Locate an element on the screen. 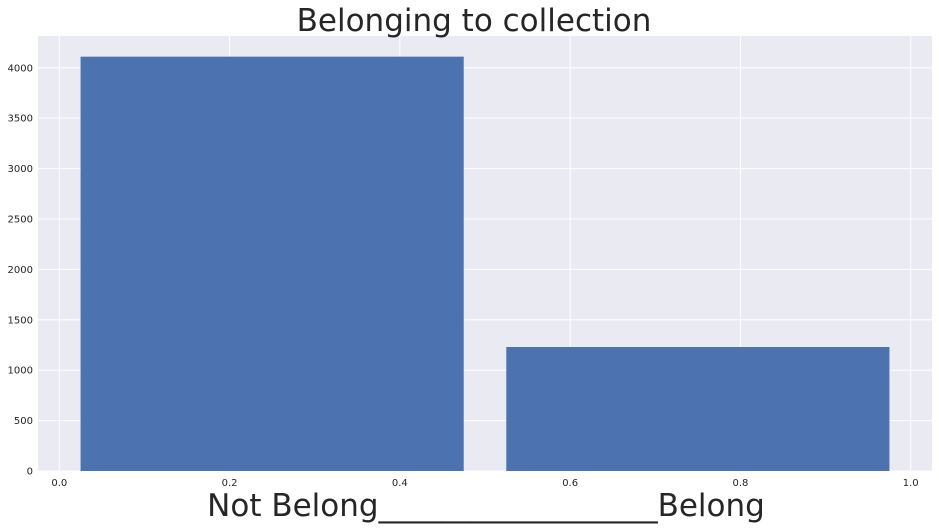 This screenshot has height=529, width=939. y-tick-label: 2000 is located at coordinates (20, 270).